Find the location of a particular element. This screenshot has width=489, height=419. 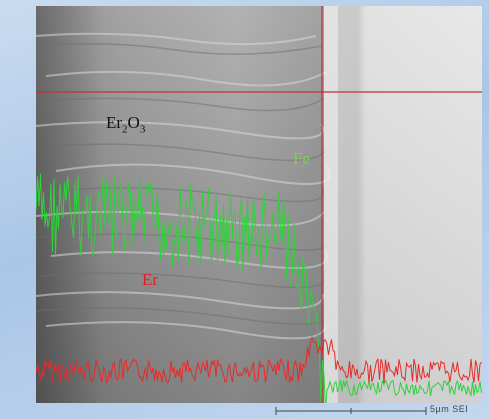

er-label: Er is located at coordinates (150, 279).